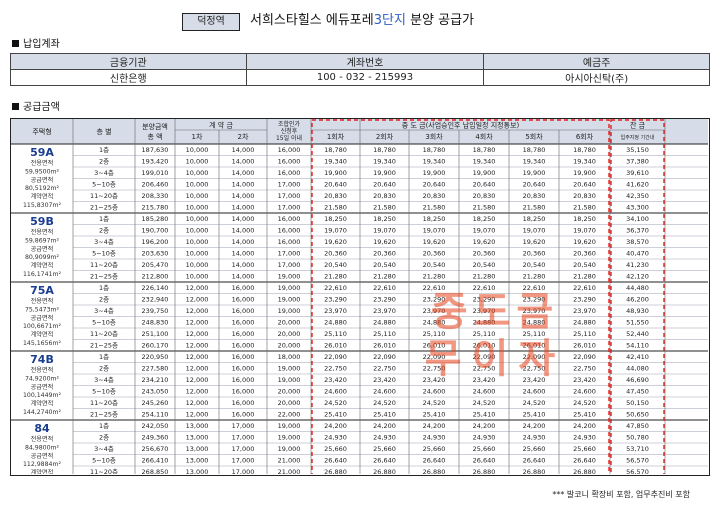  Describe the element at coordinates (243, 136) in the screenshot. I see `header-deposit-2: 2차` at that location.